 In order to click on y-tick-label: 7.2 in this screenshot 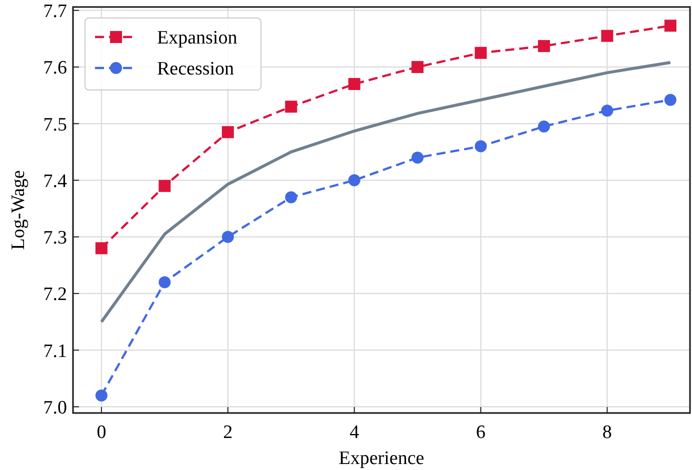, I will do `click(55, 295)`.